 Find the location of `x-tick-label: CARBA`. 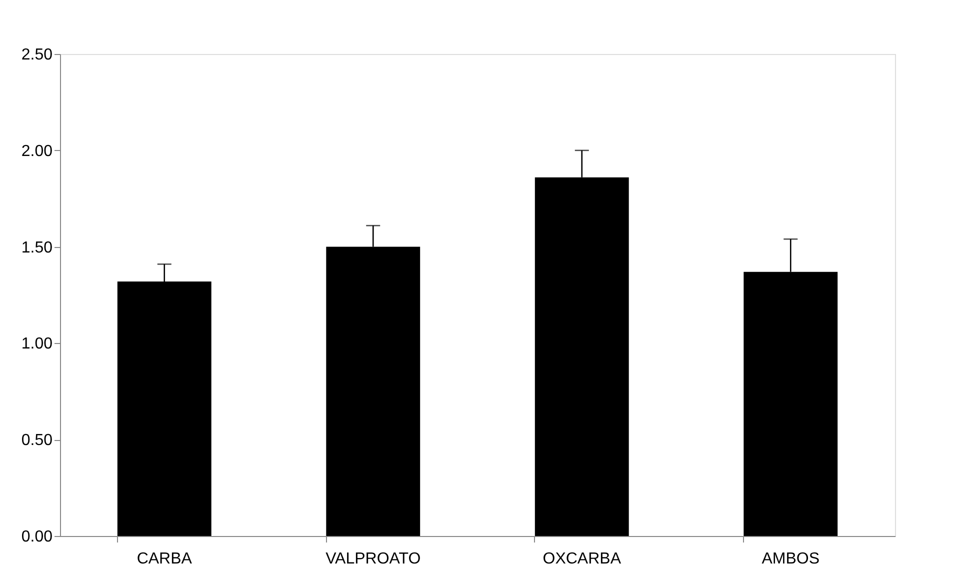

x-tick-label: CARBA is located at coordinates (164, 559).